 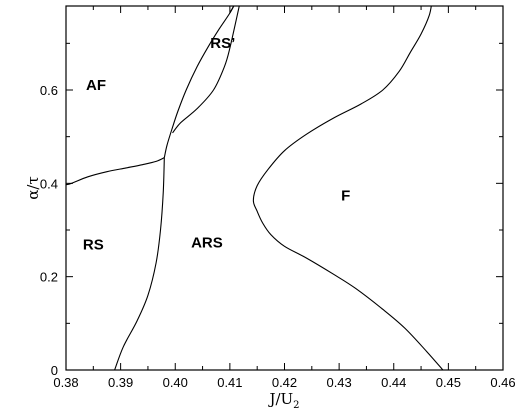 What do you see at coordinates (229, 382) in the screenshot?
I see `x-tick-label: 0.41` at bounding box center [229, 382].